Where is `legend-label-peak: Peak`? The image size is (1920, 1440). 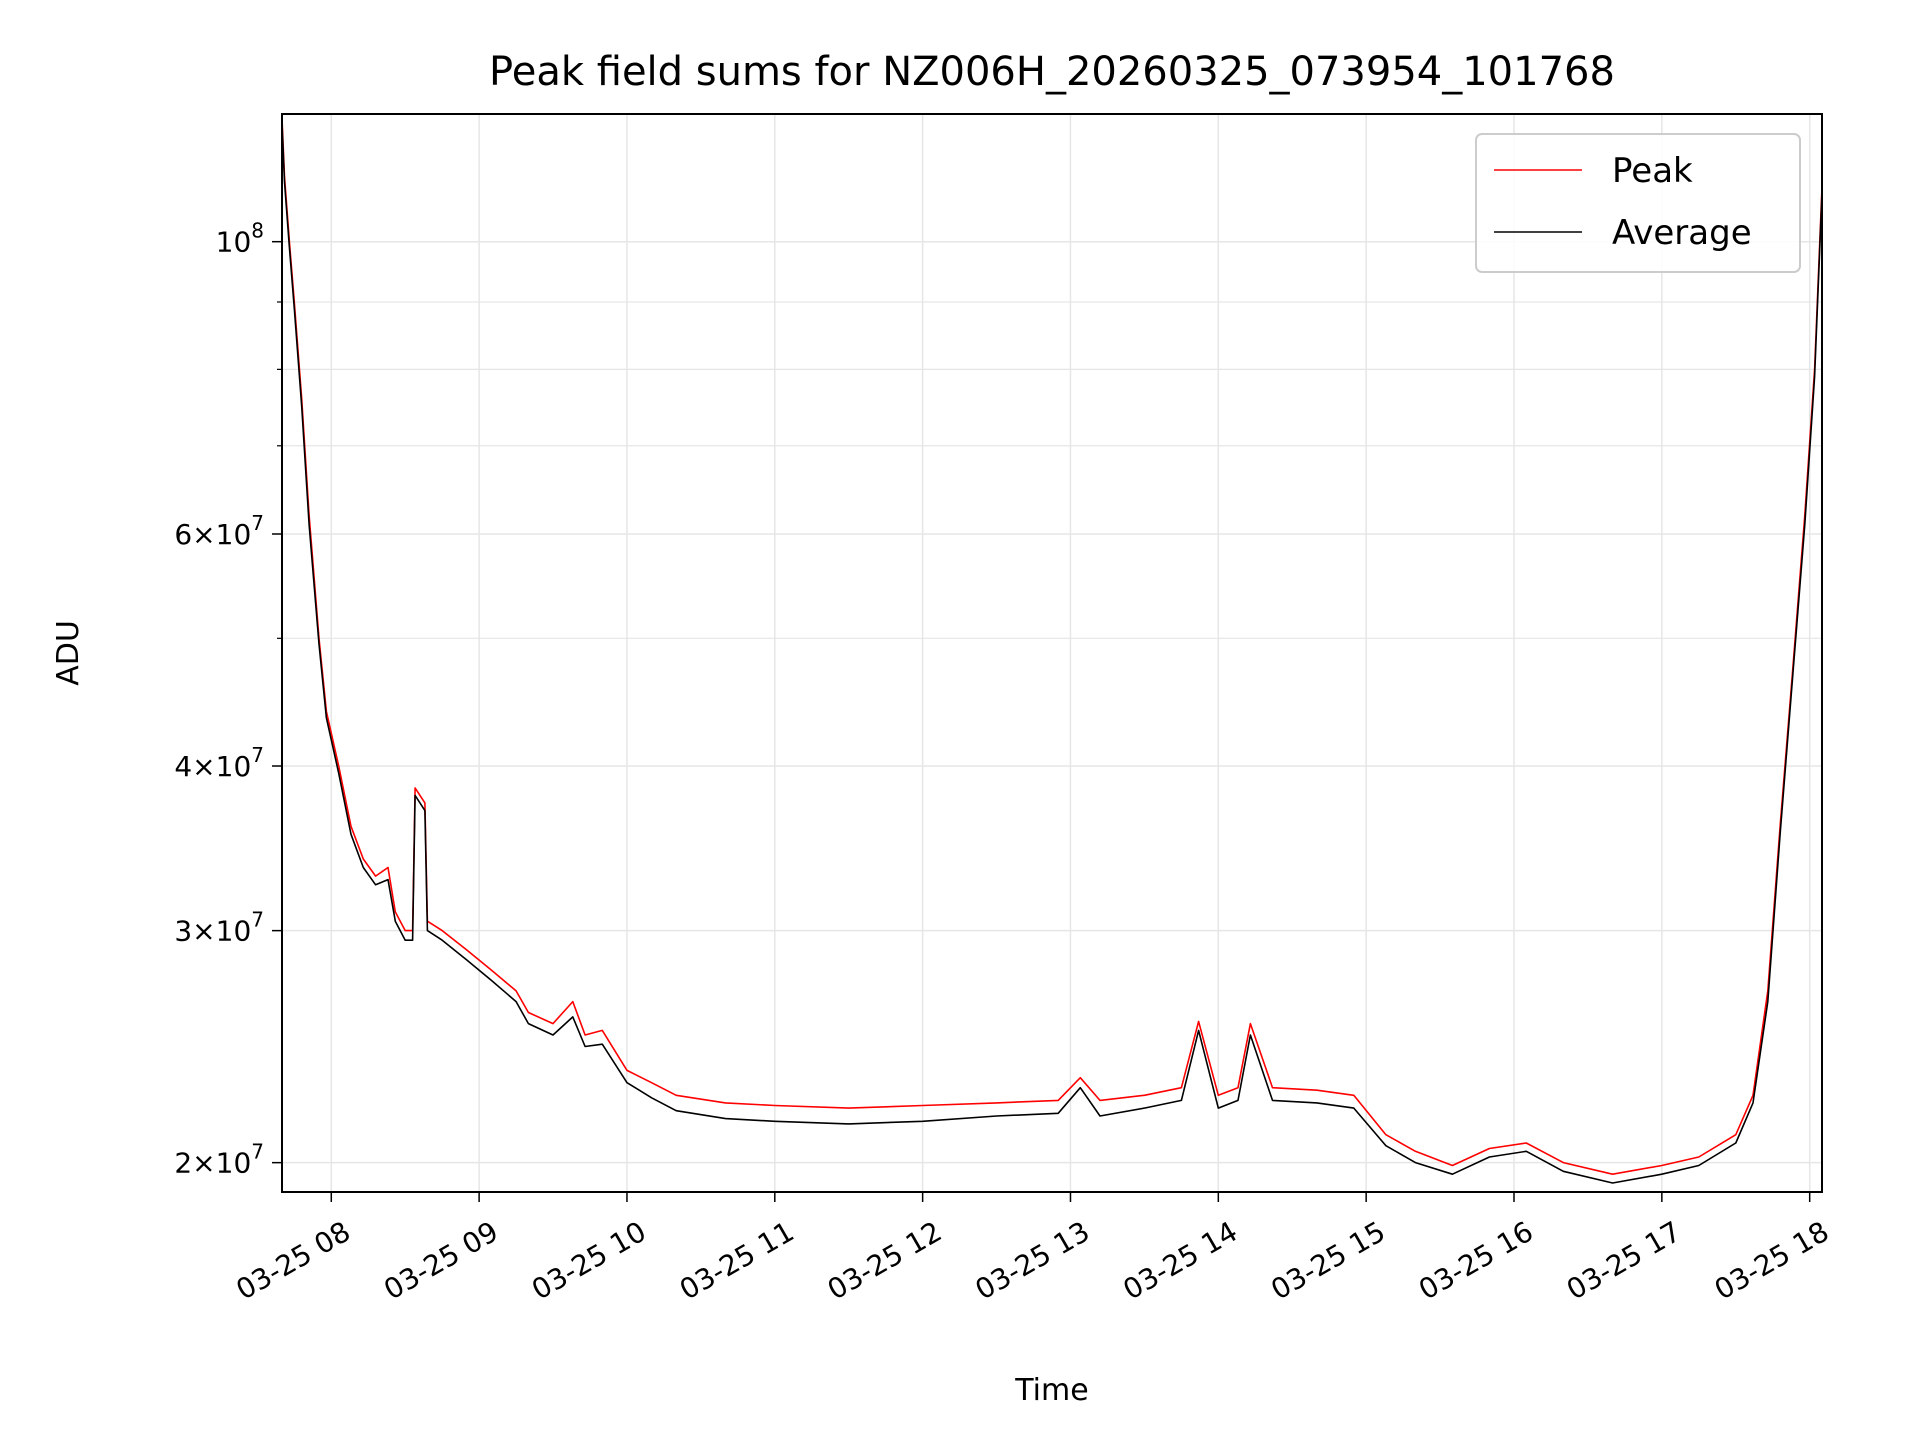 legend-label-peak: Peak is located at coordinates (1652, 171).